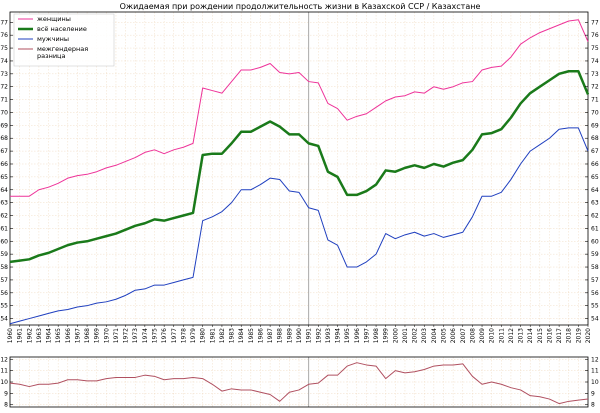 The image size is (600, 413). Describe the element at coordinates (77, 335) in the screenshot. I see `x-tick-label: 1967` at that location.